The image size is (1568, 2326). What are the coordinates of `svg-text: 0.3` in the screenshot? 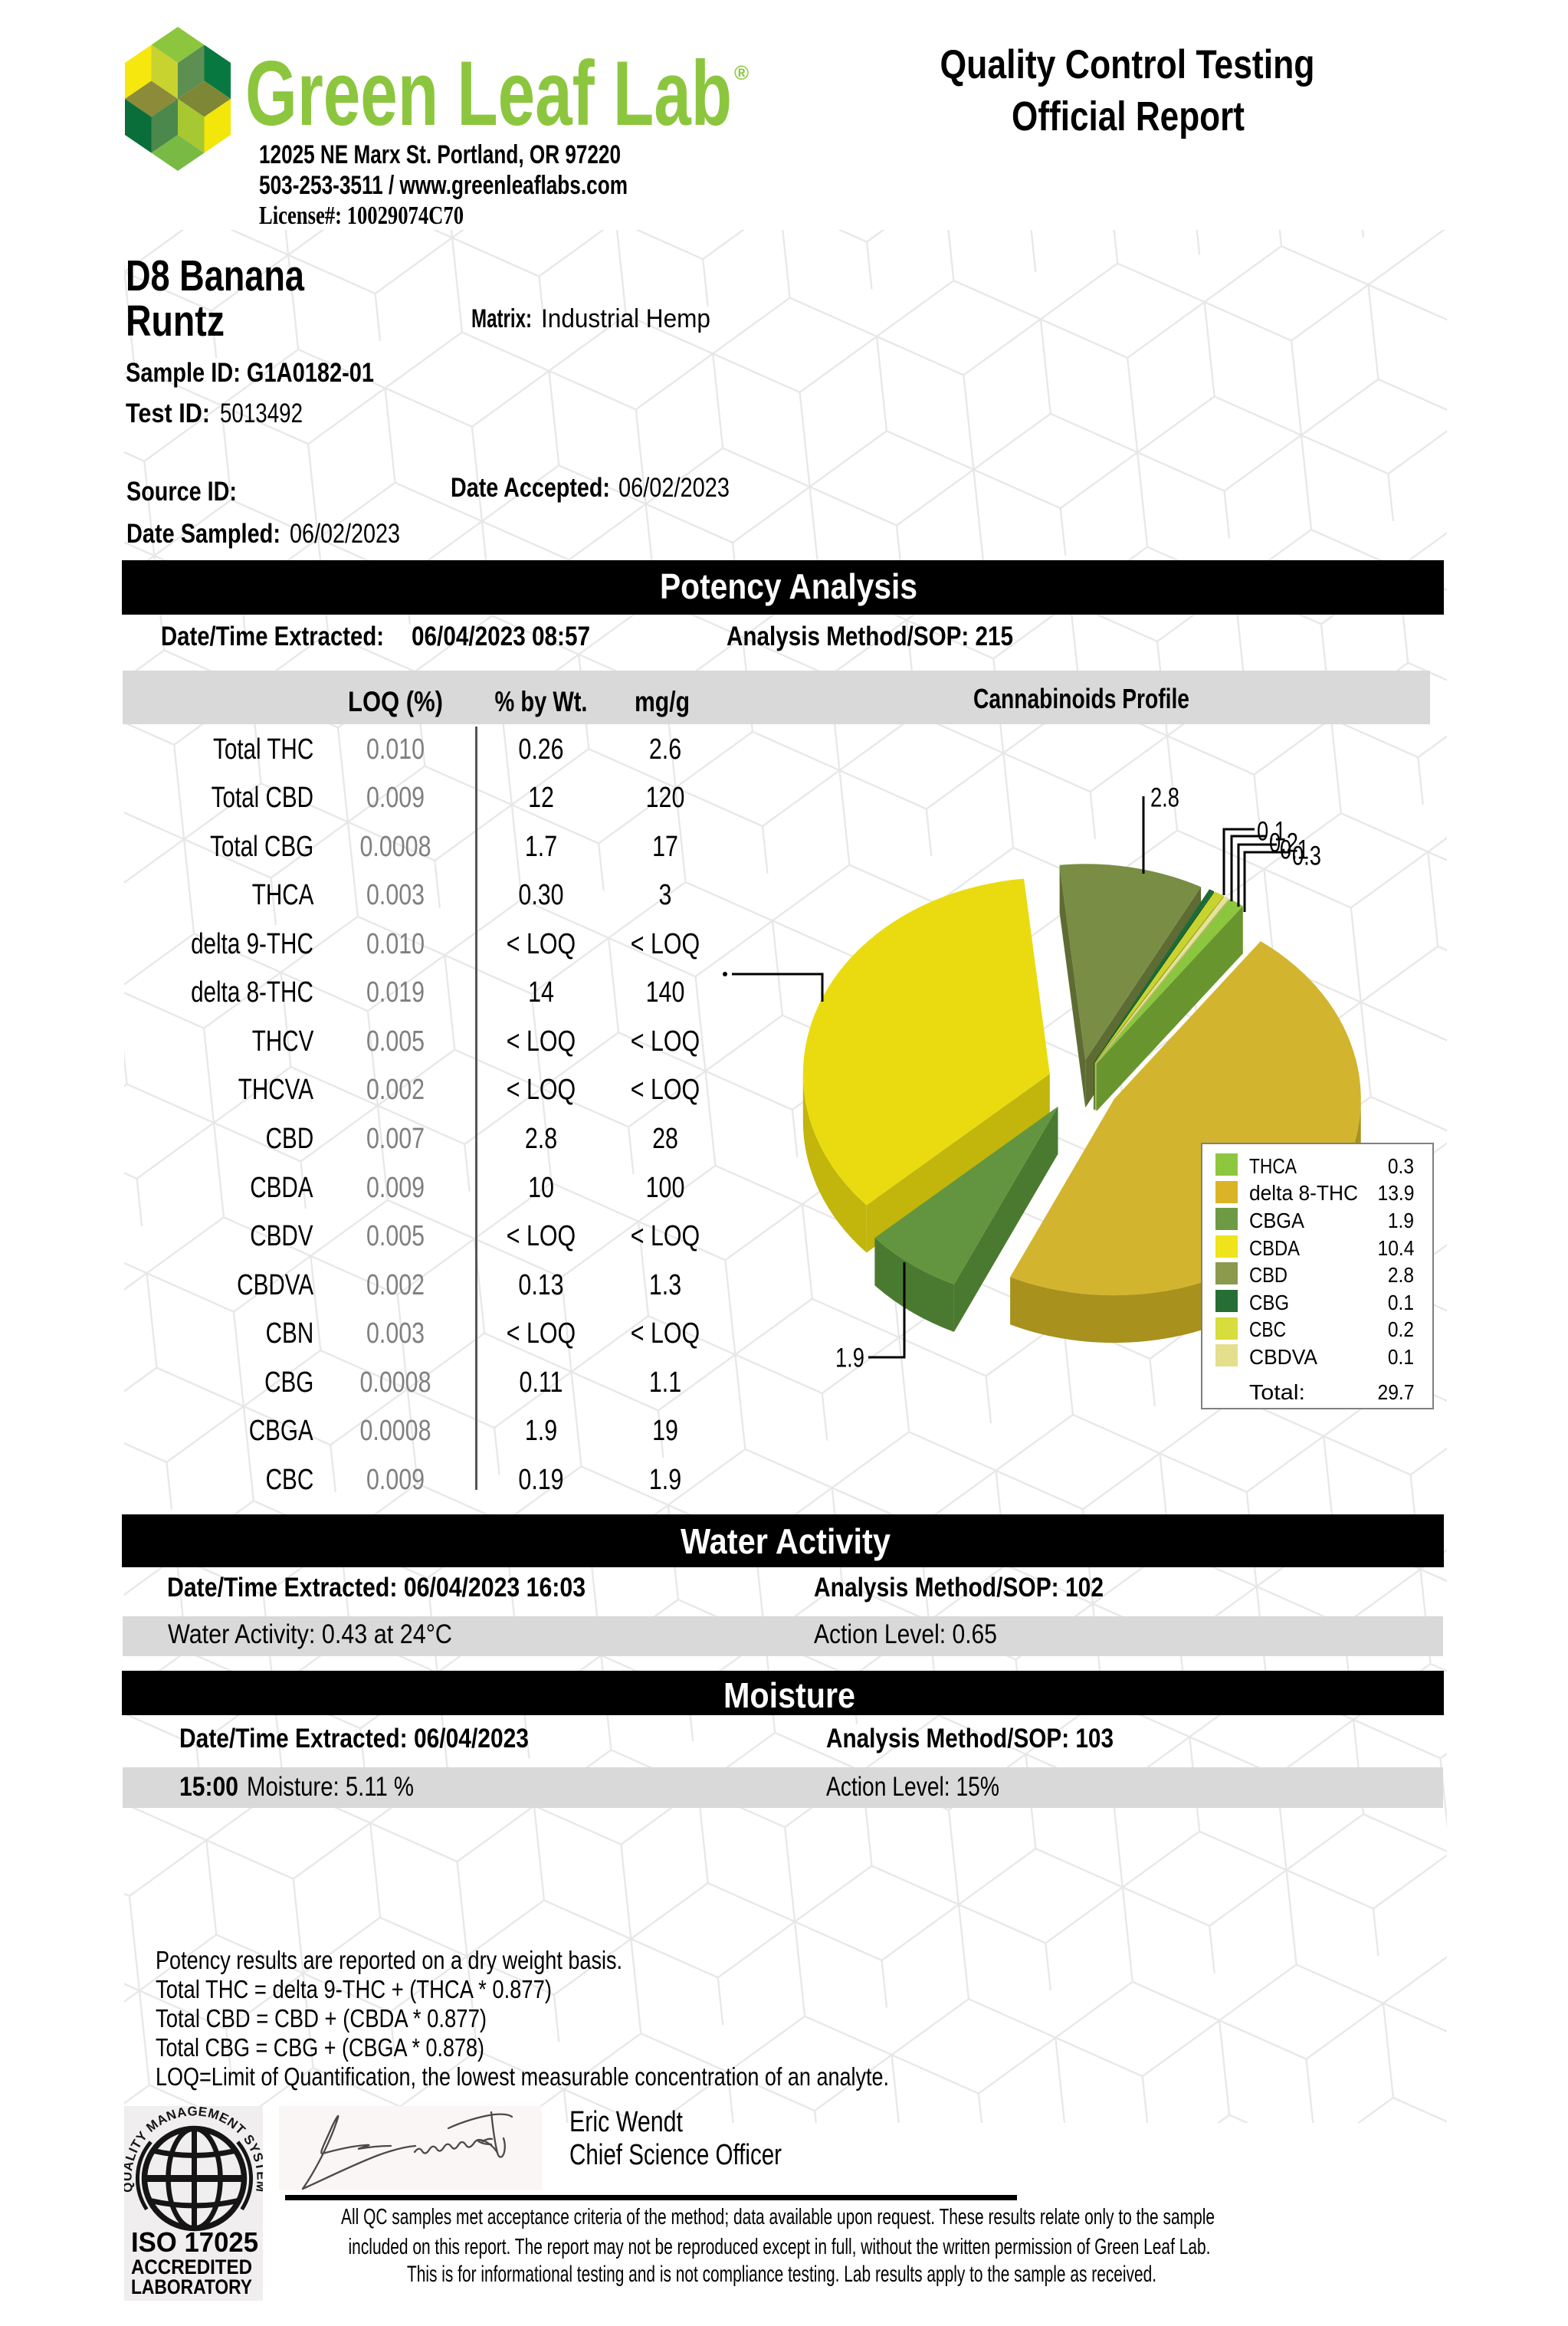 It's located at (1306, 856).